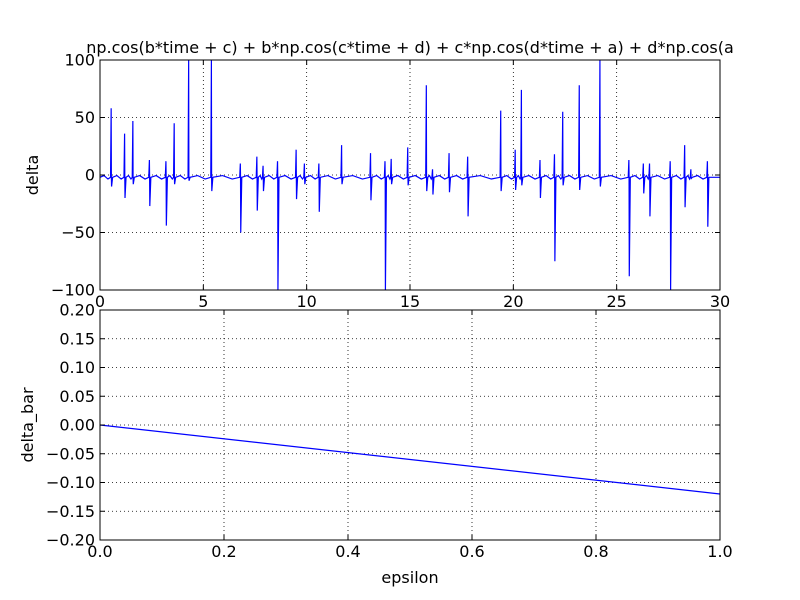 Image resolution: width=800 pixels, height=600 pixels. What do you see at coordinates (513, 301) in the screenshot?
I see `top-x-tick-label: 20` at bounding box center [513, 301].